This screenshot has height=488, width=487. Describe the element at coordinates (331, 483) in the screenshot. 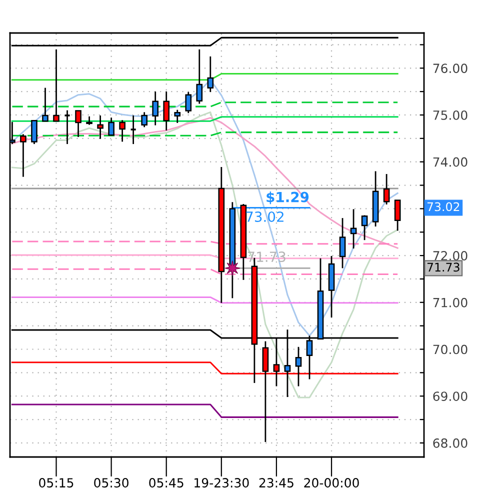

I see `x-tick-label: 20-00:00` at that location.